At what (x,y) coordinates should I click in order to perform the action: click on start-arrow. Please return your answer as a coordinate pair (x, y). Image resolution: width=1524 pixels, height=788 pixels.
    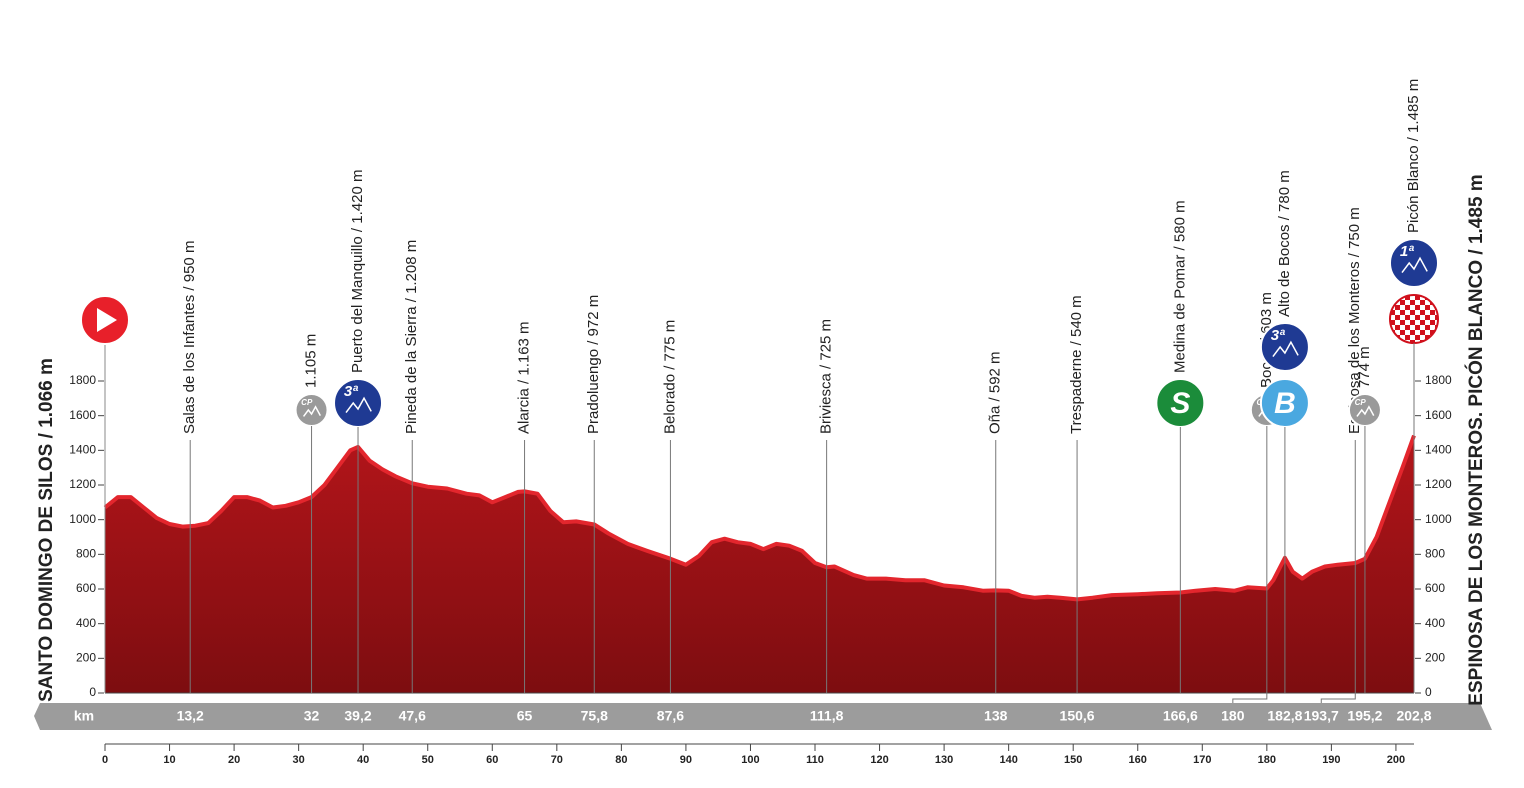
    Looking at the image, I should click on (107, 320).